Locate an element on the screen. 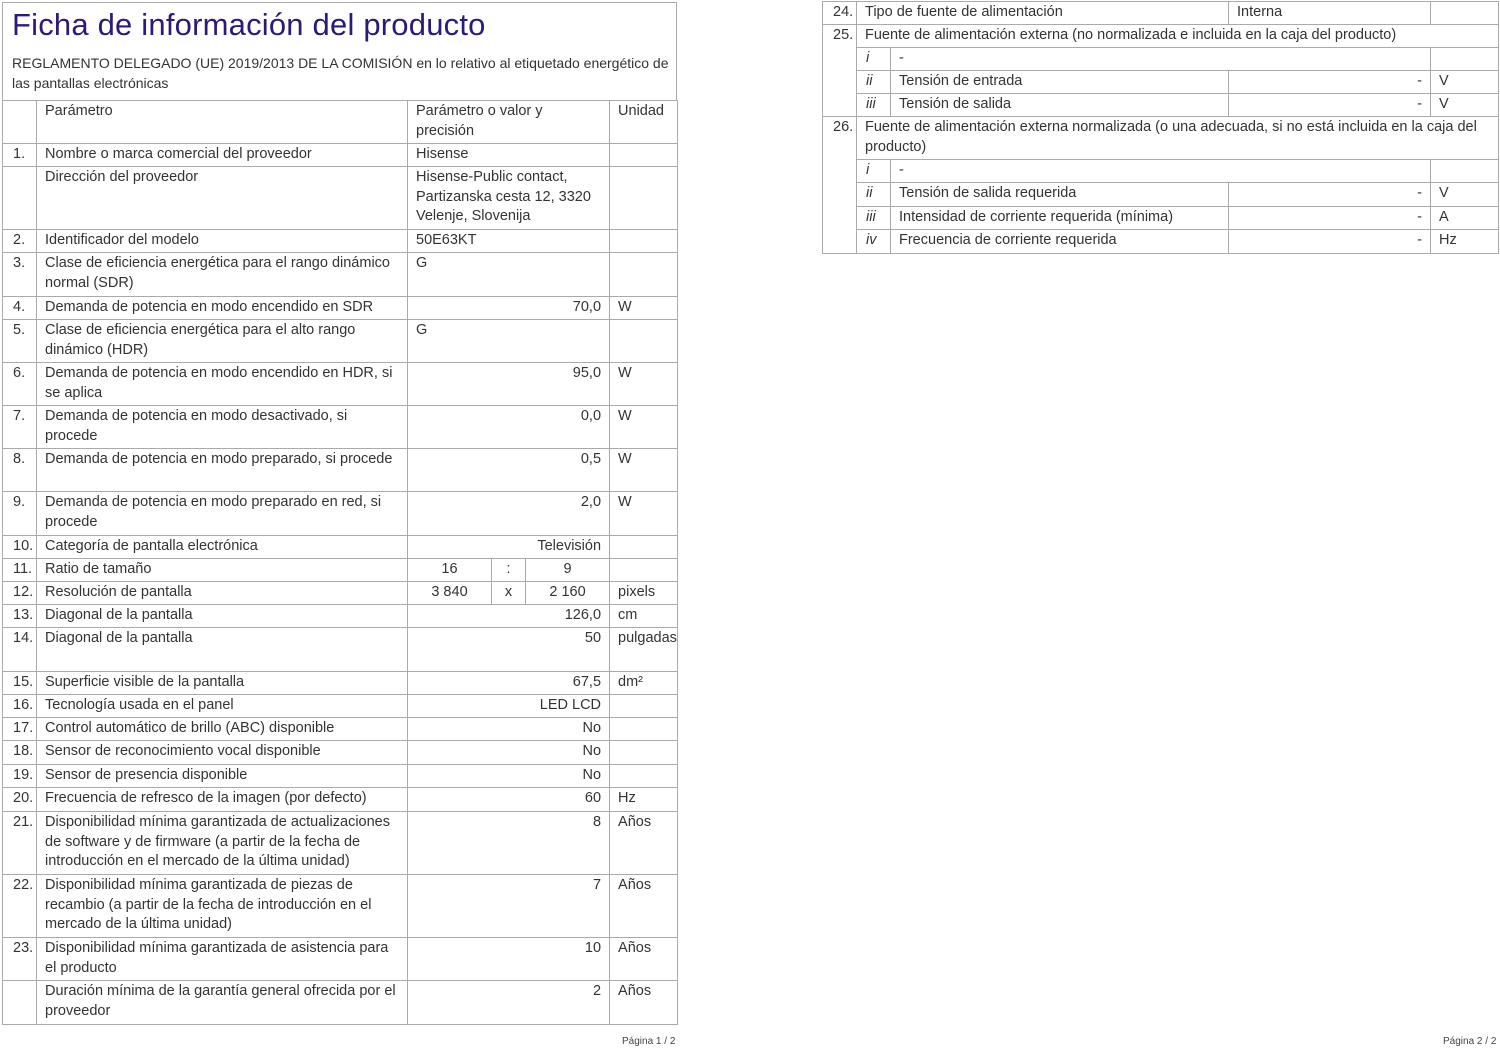 Image resolution: width=1500 pixels, height=1050 pixels. sub-row: ii Tensión de salida requerida - V is located at coordinates (1161, 194).